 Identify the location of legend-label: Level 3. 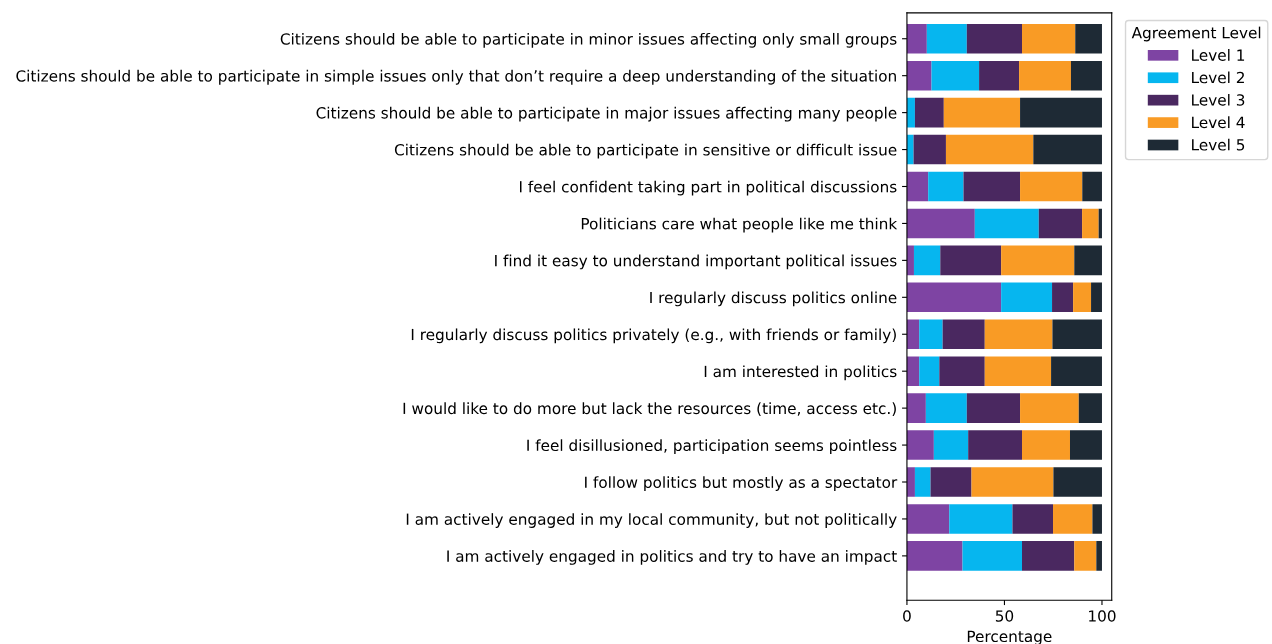
(1218, 99).